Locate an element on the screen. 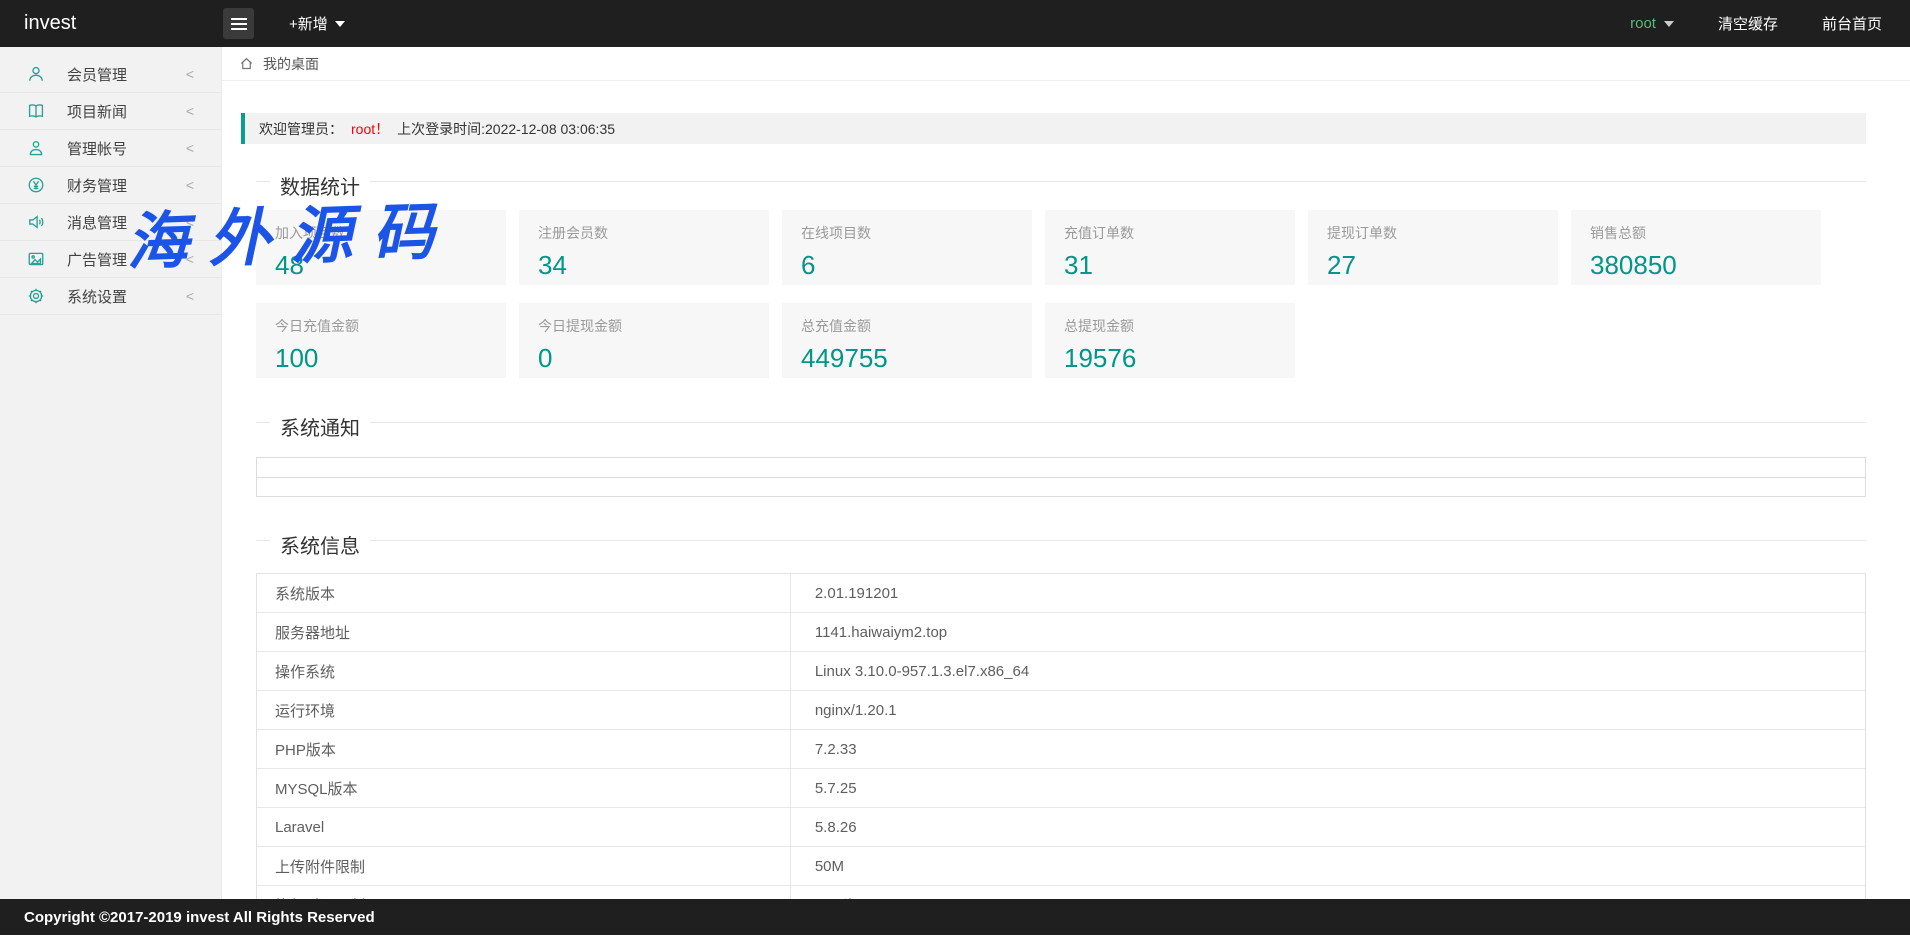 The image size is (1910, 939). welcome-prefix: 欢迎管理员： is located at coordinates (301, 128).